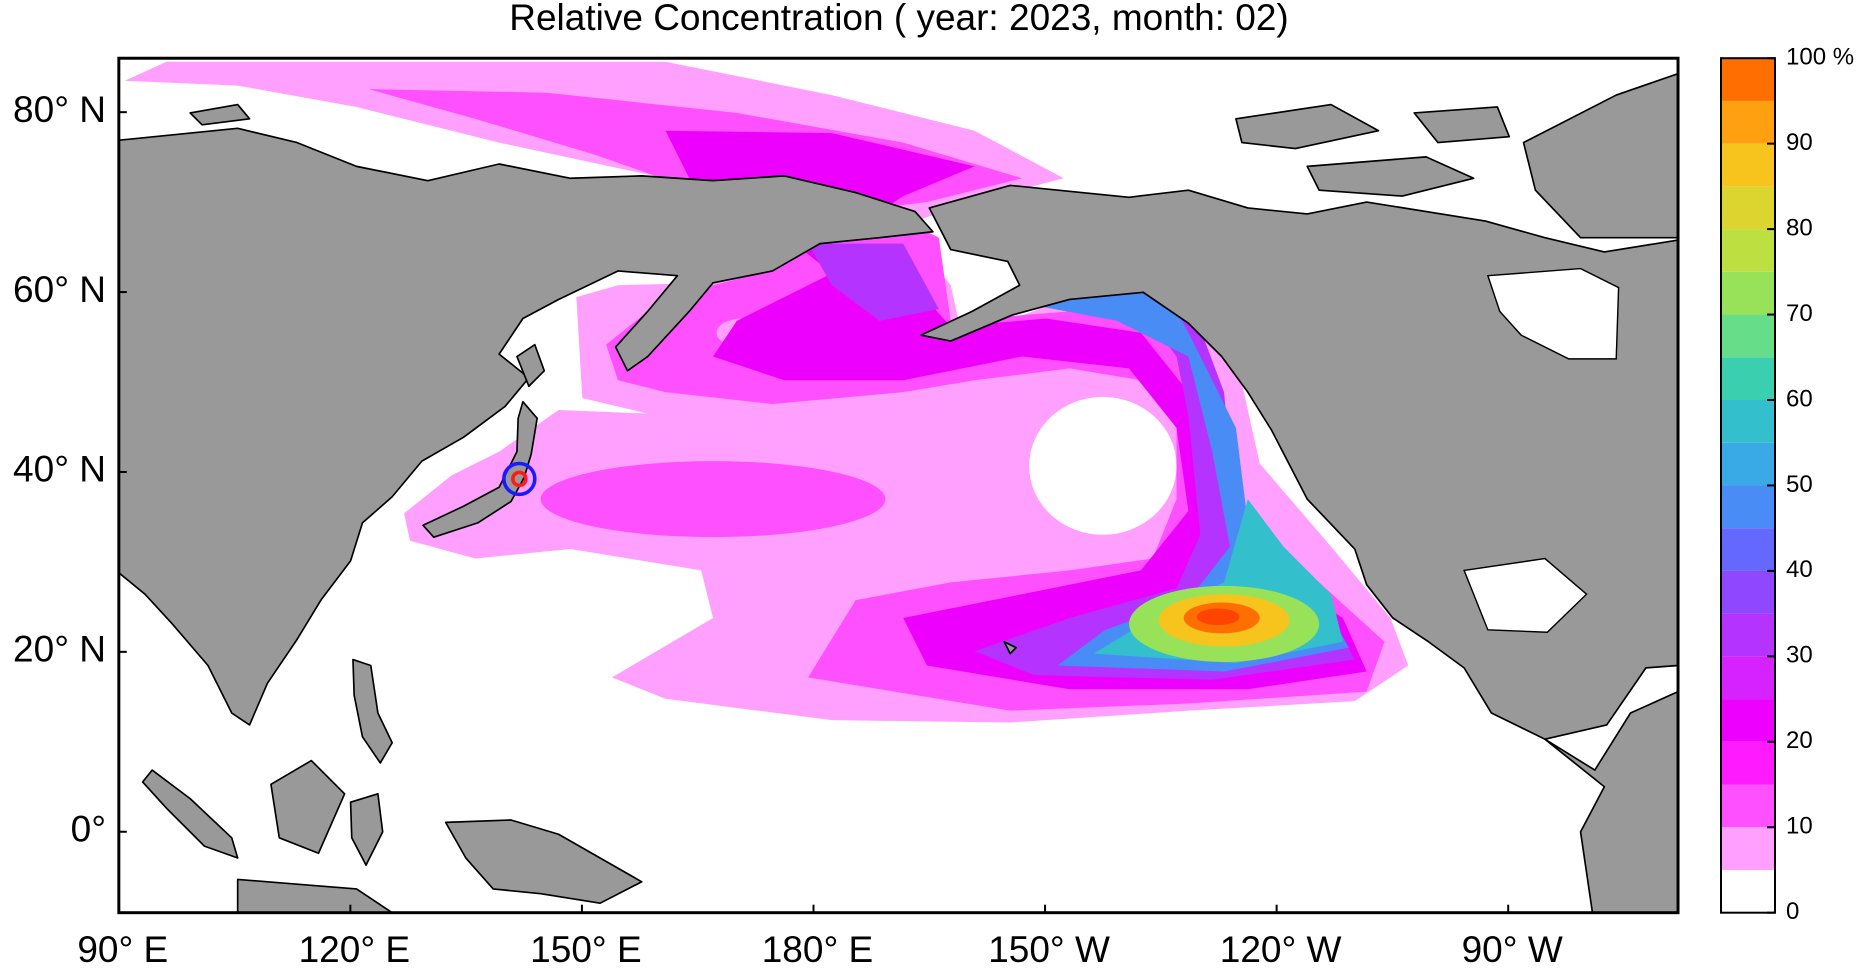 This screenshot has width=1863, height=972. Describe the element at coordinates (1799, 398) in the screenshot. I see `colorbar-tick-label: 60` at that location.